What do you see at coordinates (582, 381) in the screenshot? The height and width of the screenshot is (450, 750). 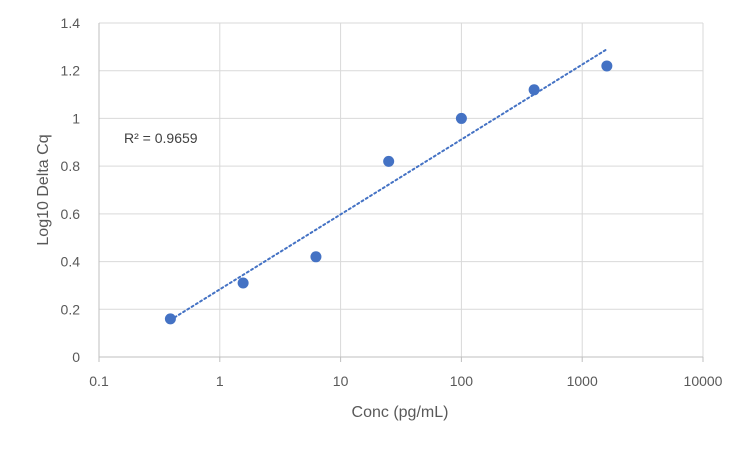 I see `x-tick-label: 1000` at bounding box center [582, 381].